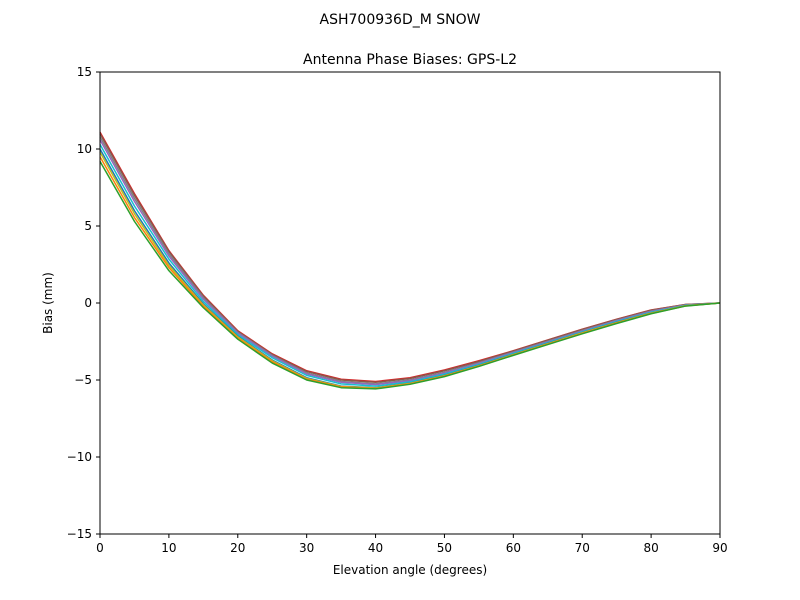 The width and height of the screenshot is (800, 600). What do you see at coordinates (84, 72) in the screenshot?
I see `y-tick-label: 15` at bounding box center [84, 72].